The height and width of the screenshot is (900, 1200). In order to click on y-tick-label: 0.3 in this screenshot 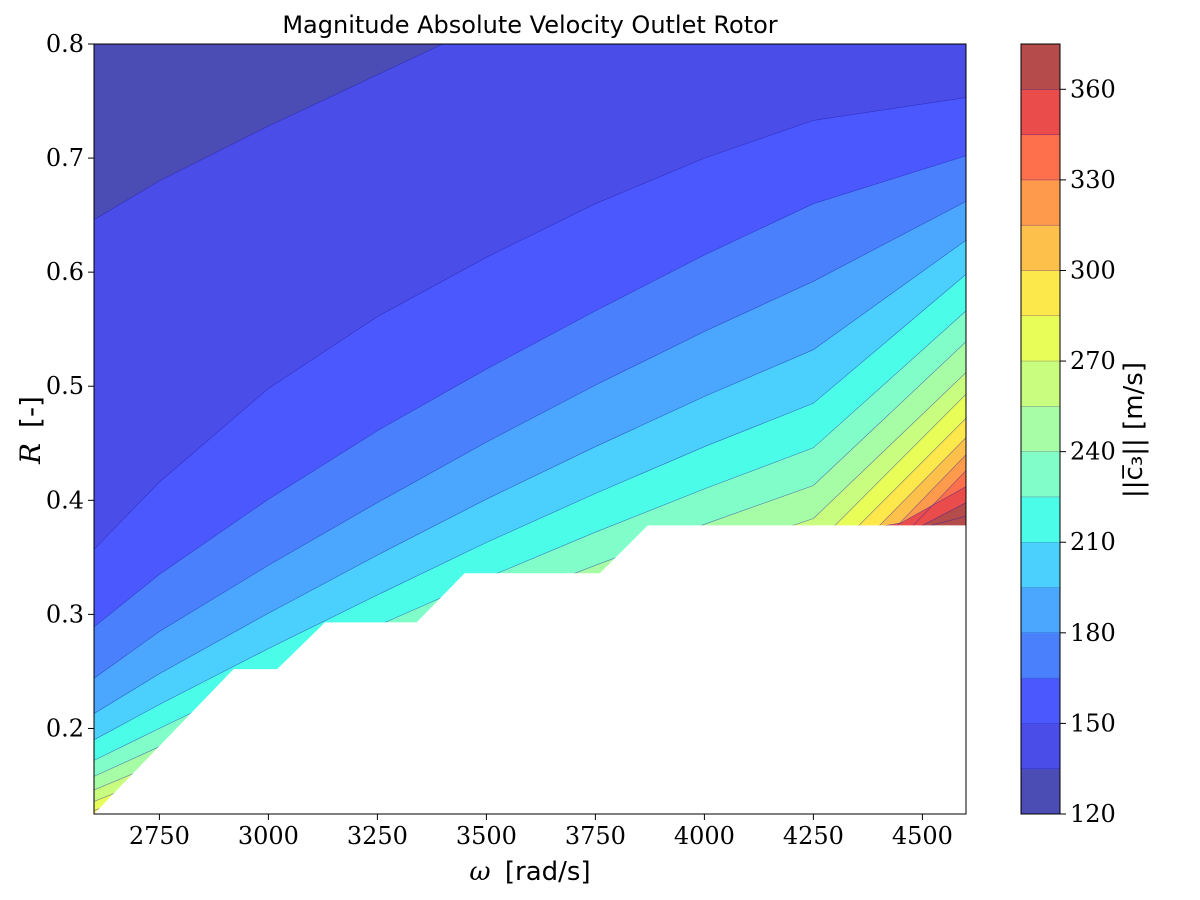, I will do `click(65, 614)`.